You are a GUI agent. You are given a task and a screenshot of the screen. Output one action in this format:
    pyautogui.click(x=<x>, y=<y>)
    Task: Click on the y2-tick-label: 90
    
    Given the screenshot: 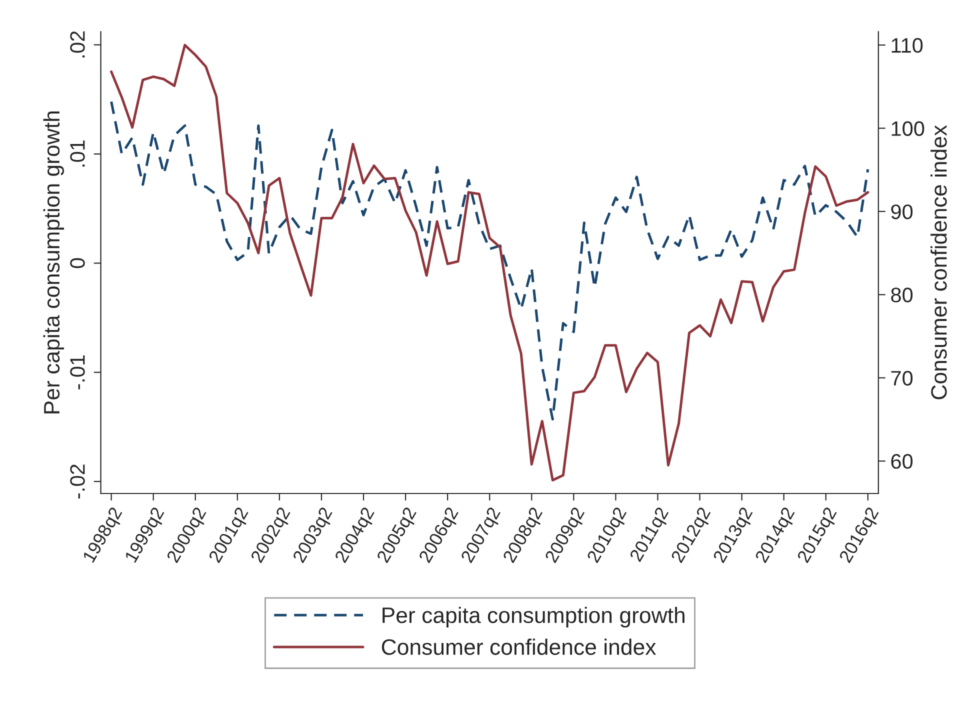 What is the action you would take?
    pyautogui.click(x=902, y=212)
    